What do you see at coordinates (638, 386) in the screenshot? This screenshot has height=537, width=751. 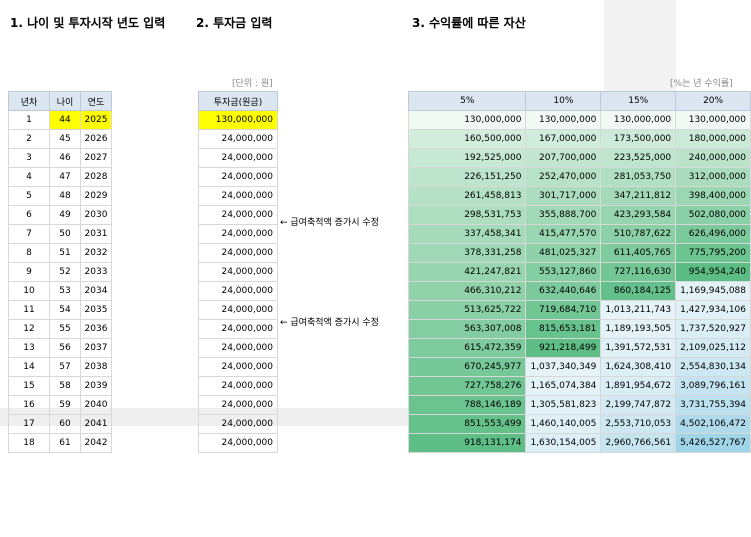 I see `asset-value-cell: 1,891,954,672` at bounding box center [638, 386].